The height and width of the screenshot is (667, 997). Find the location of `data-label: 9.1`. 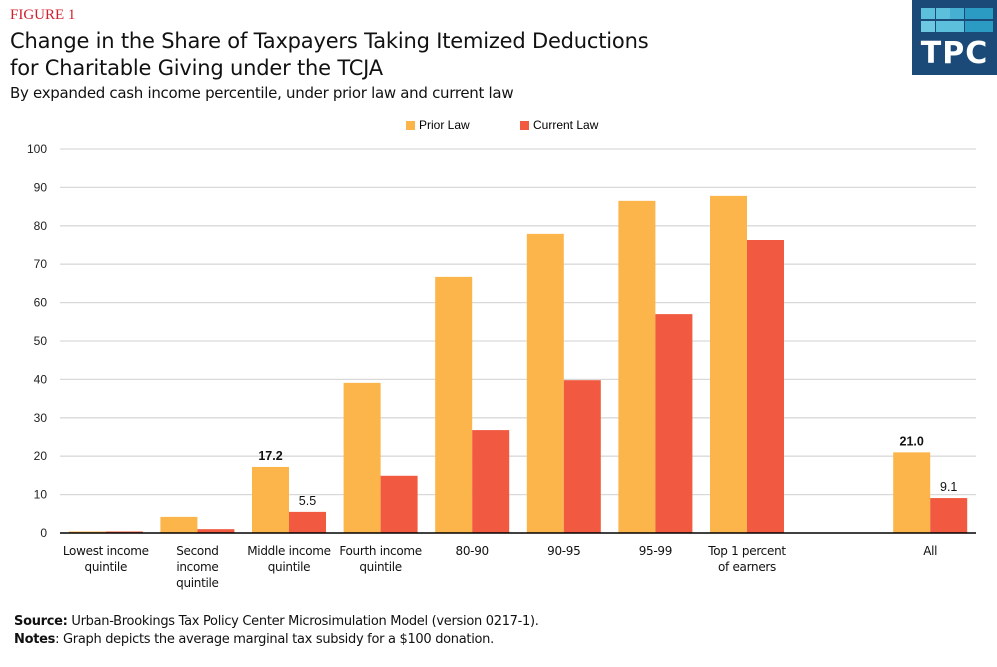

data-label: 9.1 is located at coordinates (948, 487).